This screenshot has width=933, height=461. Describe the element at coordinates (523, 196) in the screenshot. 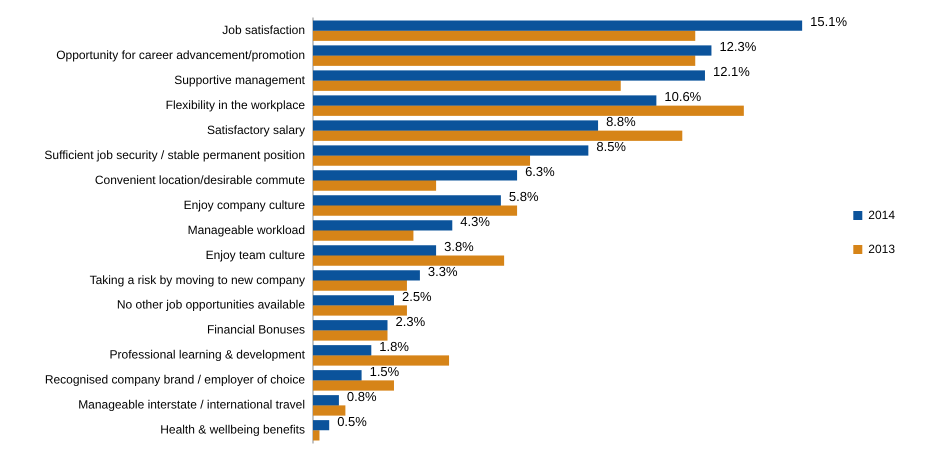

I see `data-label: 5.8%` at that location.